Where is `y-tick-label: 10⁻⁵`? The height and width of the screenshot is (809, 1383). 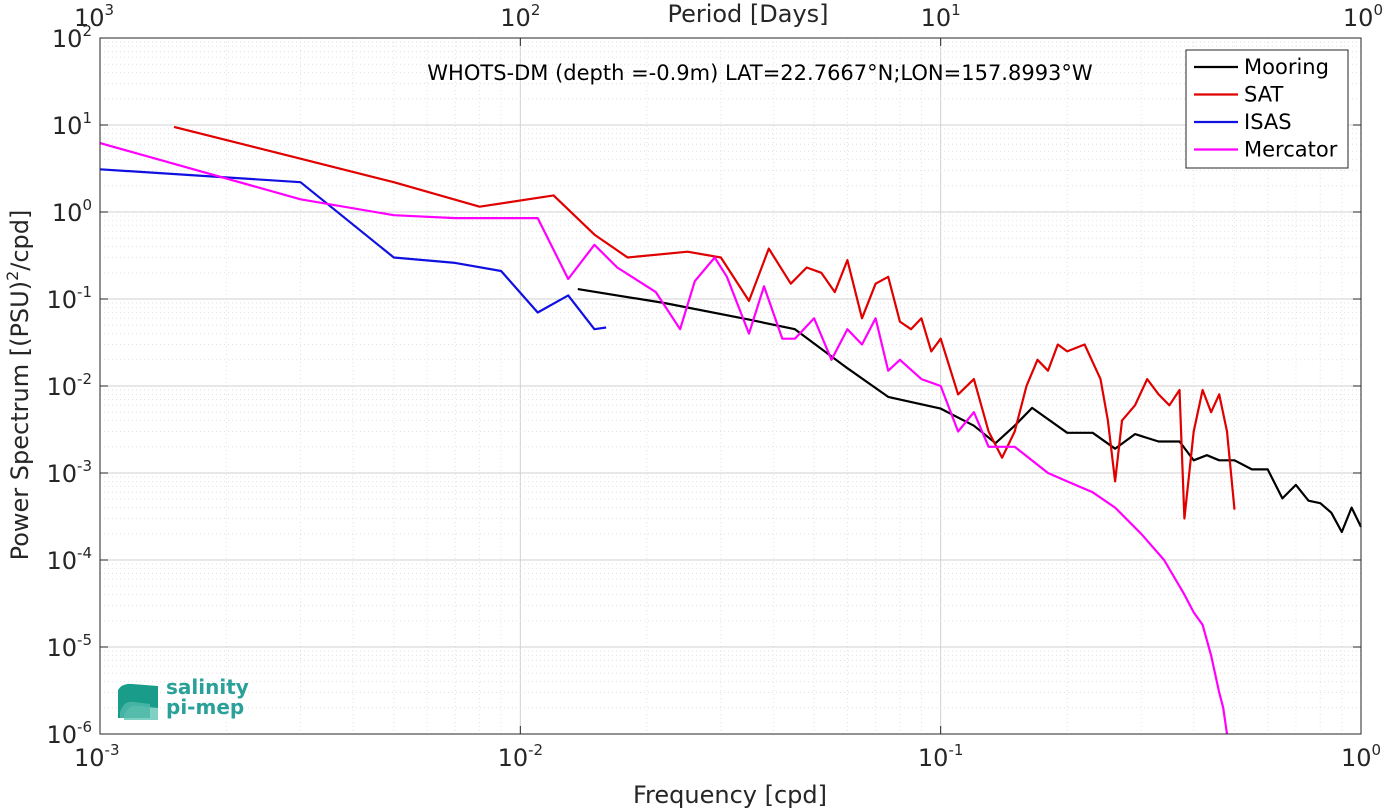 y-tick-label: 10⁻⁵ is located at coordinates (69, 646).